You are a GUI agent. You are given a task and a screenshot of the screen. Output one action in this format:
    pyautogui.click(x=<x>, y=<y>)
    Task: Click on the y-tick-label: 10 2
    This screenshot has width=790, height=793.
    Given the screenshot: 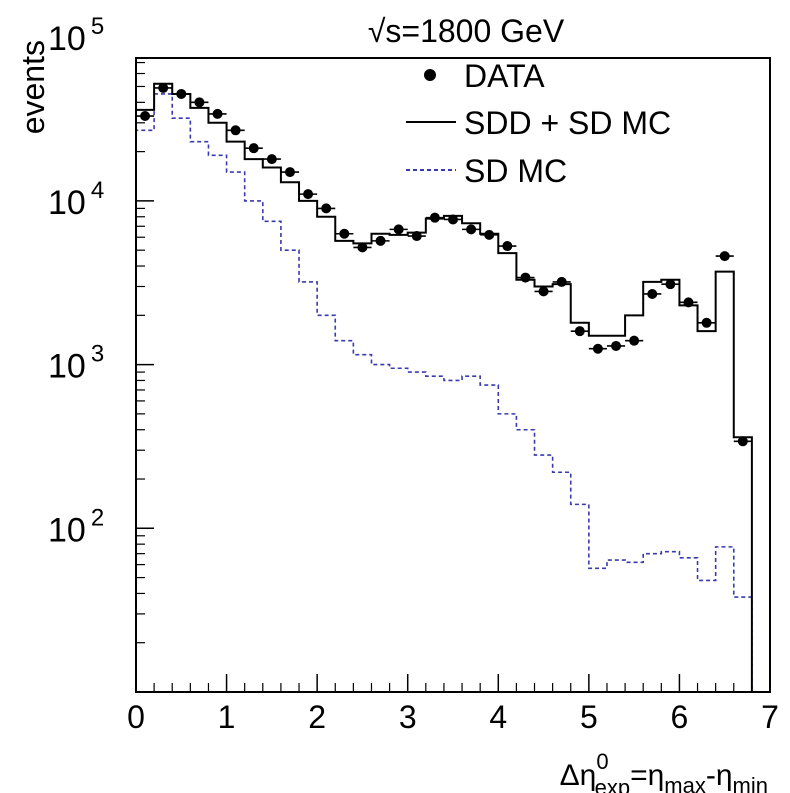 What is the action you would take?
    pyautogui.click(x=76, y=526)
    